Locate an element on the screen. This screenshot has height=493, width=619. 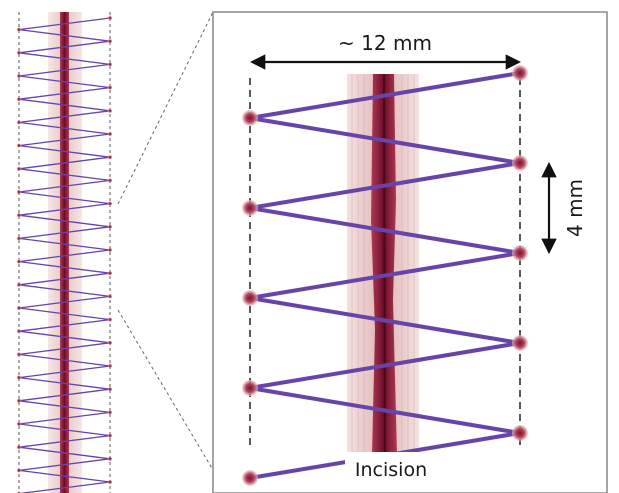
suture-segment is located at coordinates (64, 255).